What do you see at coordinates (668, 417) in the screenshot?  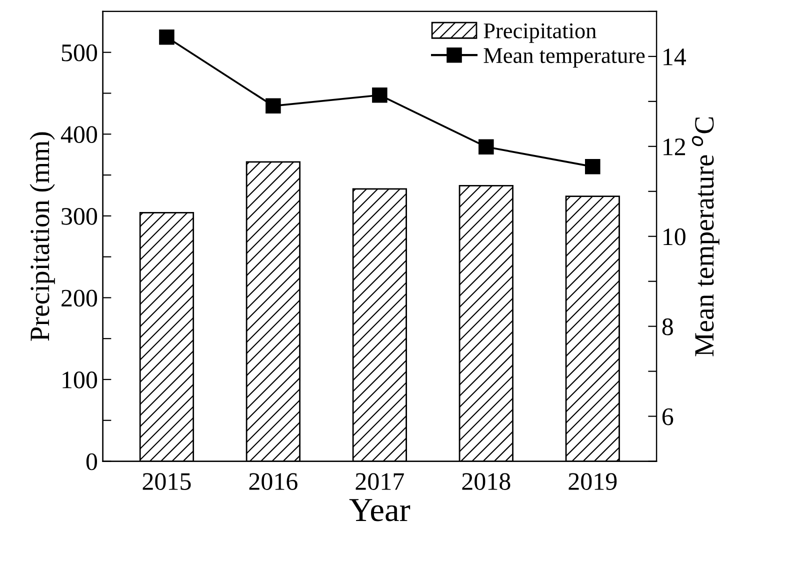 I see `y2-tick-label: 6` at bounding box center [668, 417].